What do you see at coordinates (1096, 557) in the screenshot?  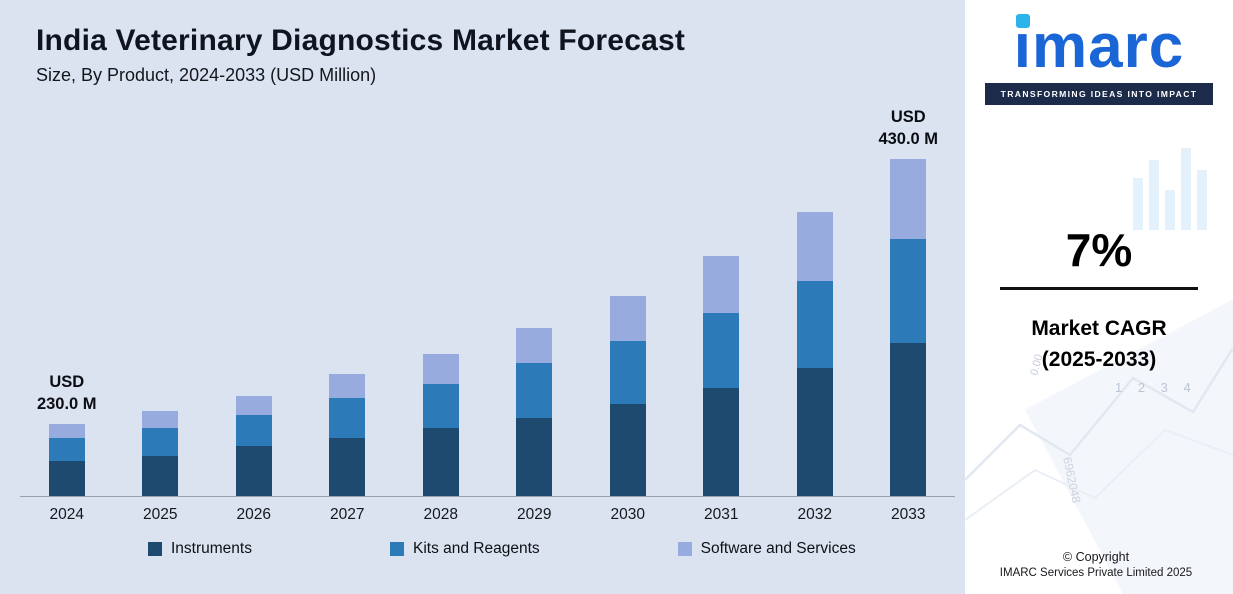 I see `copyright-line1: © Copyright` at bounding box center [1096, 557].